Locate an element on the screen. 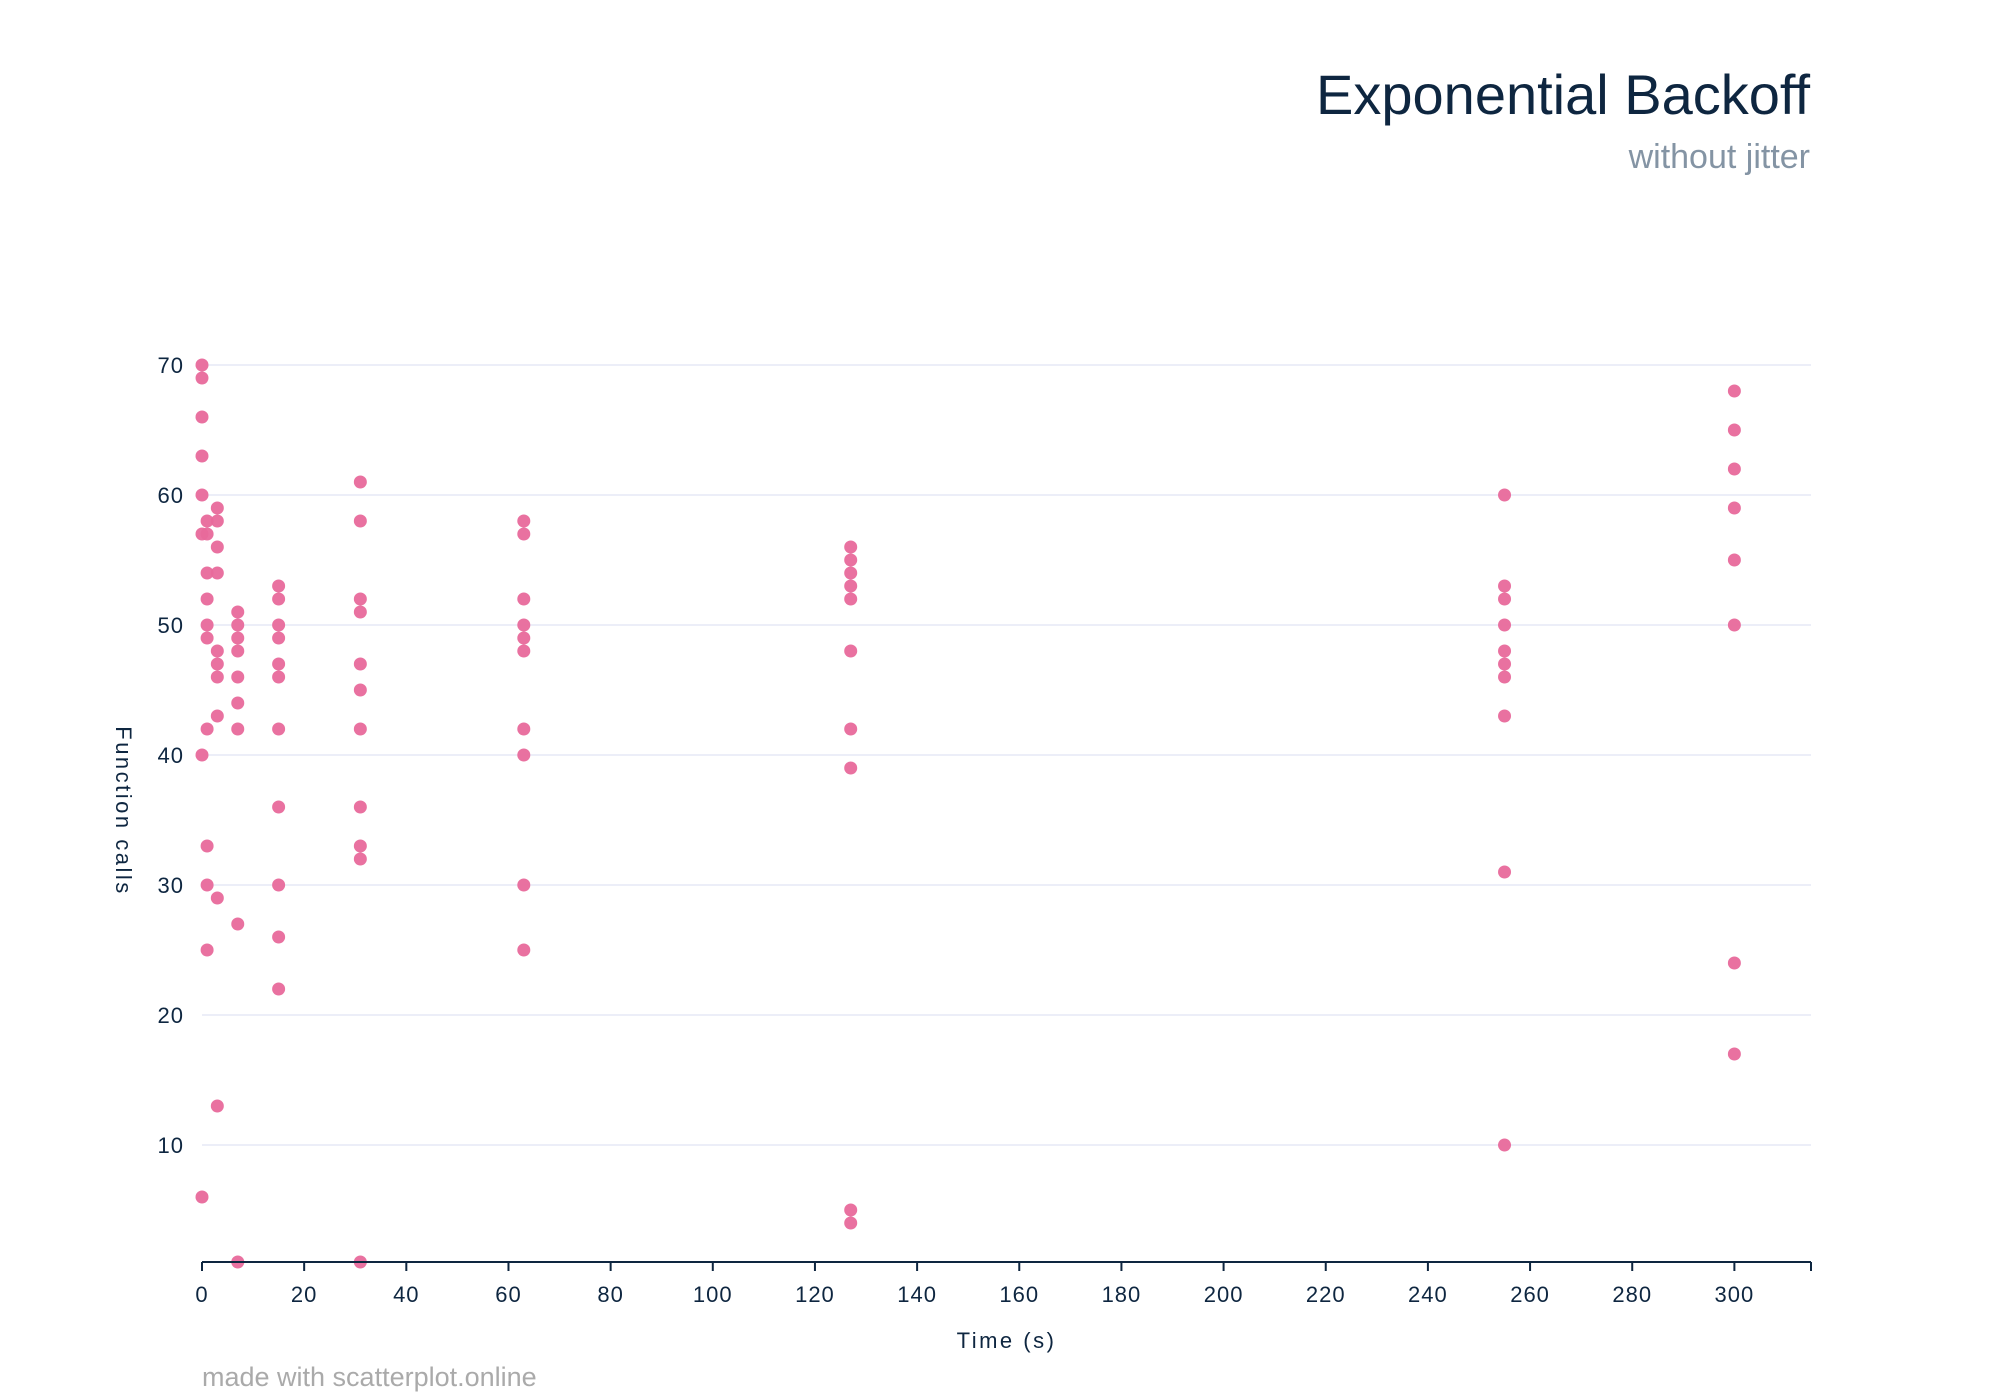  x-tick-label: 280 is located at coordinates (1632, 1294).